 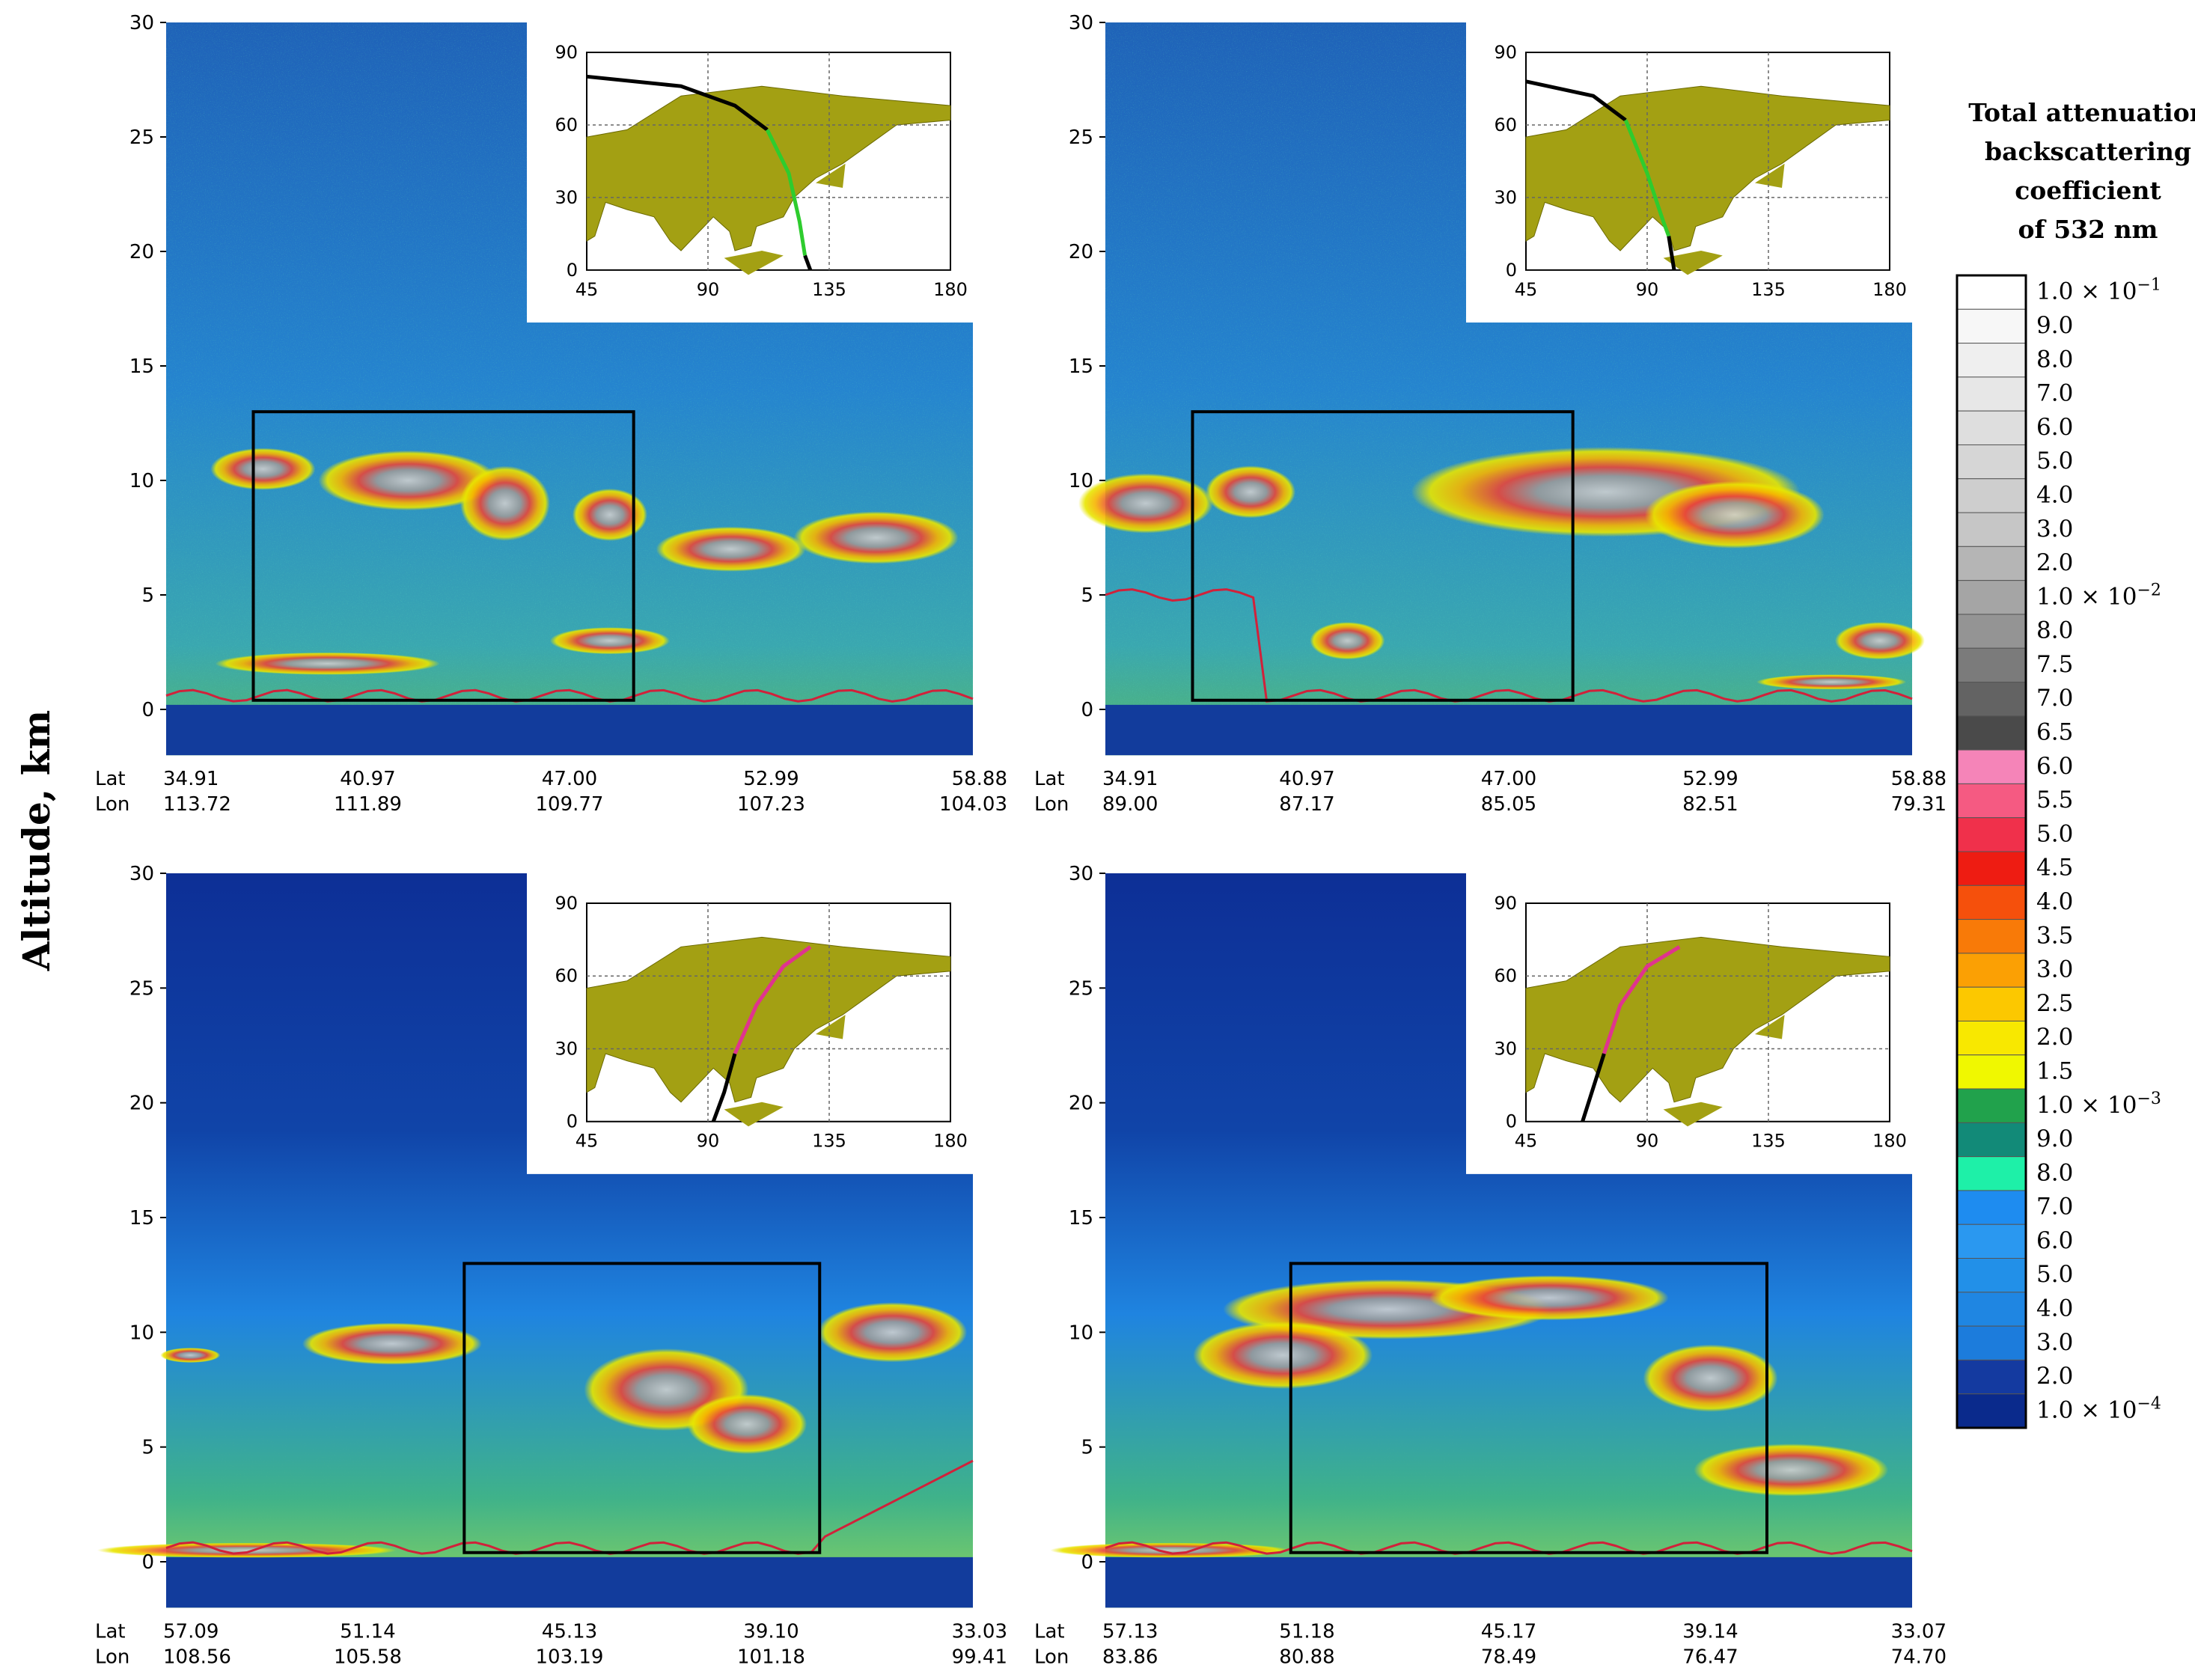 What do you see at coordinates (1526, 289) in the screenshot?
I see `inset-x-tick-label: 45` at bounding box center [1526, 289].